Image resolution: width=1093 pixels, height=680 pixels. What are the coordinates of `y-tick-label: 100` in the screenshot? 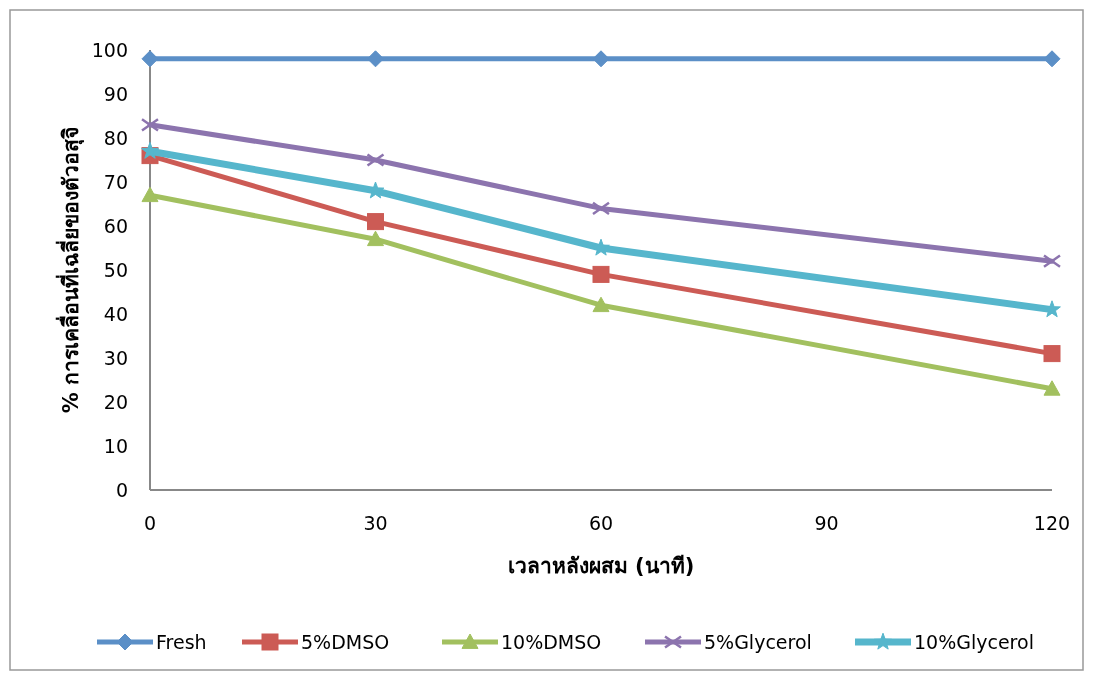 It's located at (109, 50).